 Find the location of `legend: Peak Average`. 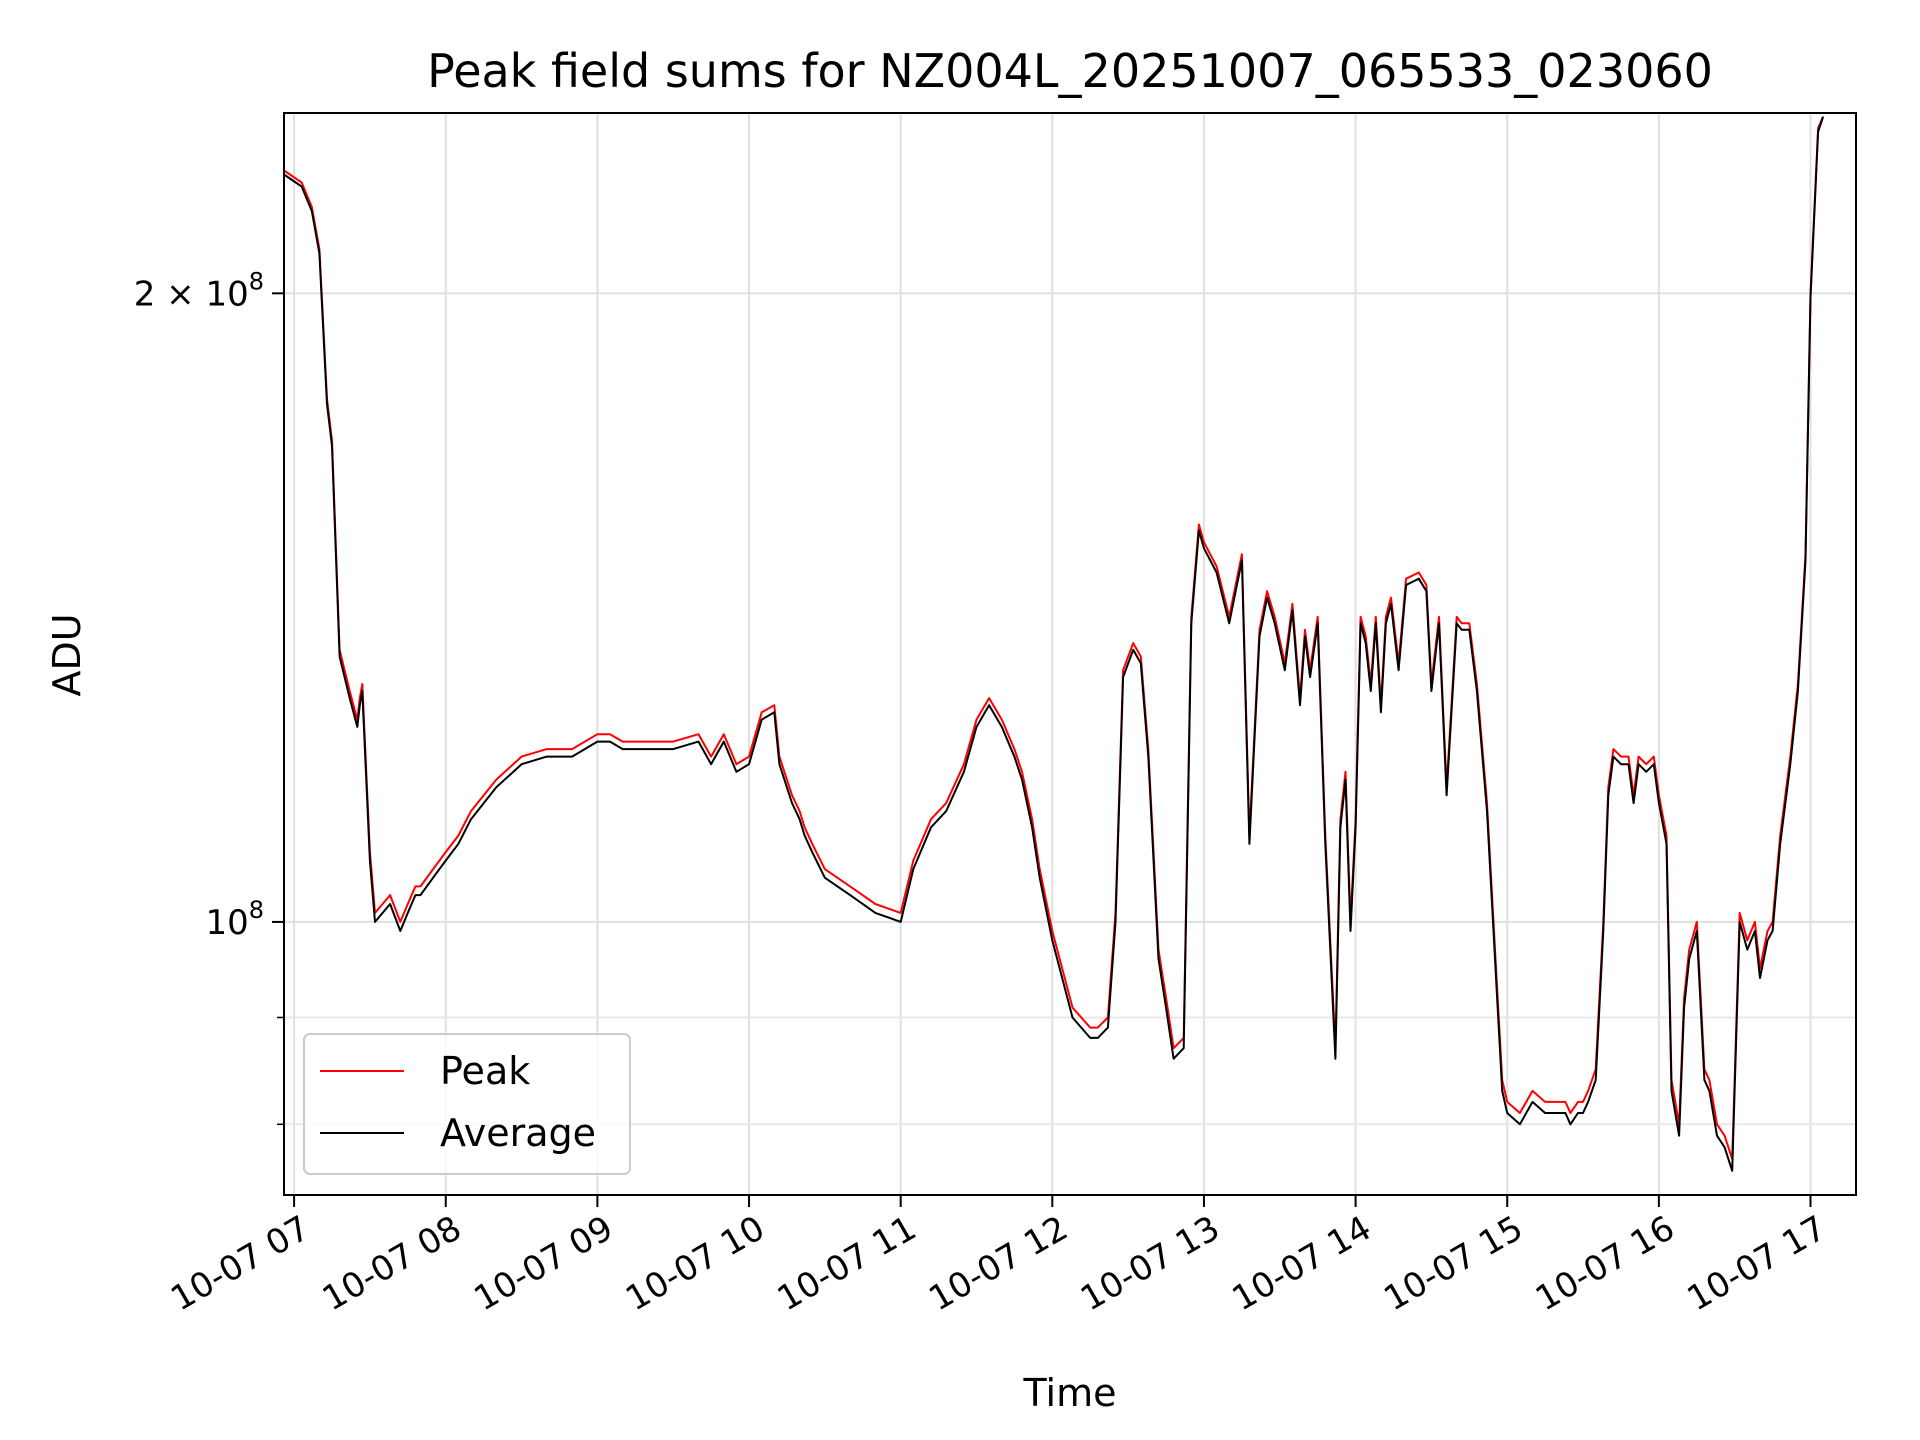

legend: Peak Average is located at coordinates (467, 1104).